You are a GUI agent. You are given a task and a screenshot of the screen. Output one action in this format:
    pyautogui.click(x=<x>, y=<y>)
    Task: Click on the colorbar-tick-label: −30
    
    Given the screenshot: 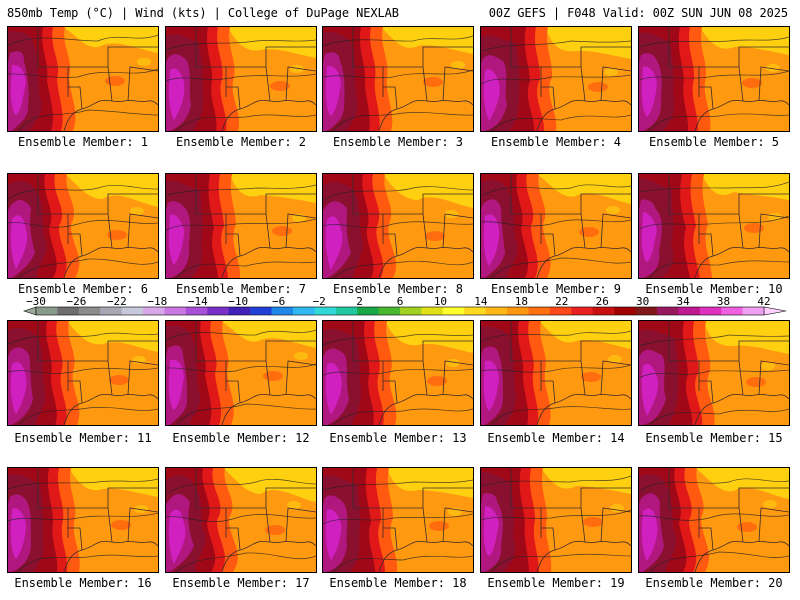 What is the action you would take?
    pyautogui.click(x=36, y=302)
    